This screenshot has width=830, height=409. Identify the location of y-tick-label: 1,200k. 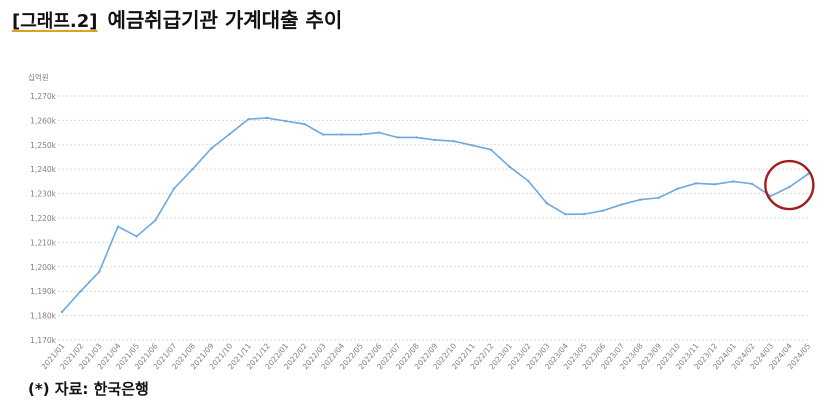
(43, 267).